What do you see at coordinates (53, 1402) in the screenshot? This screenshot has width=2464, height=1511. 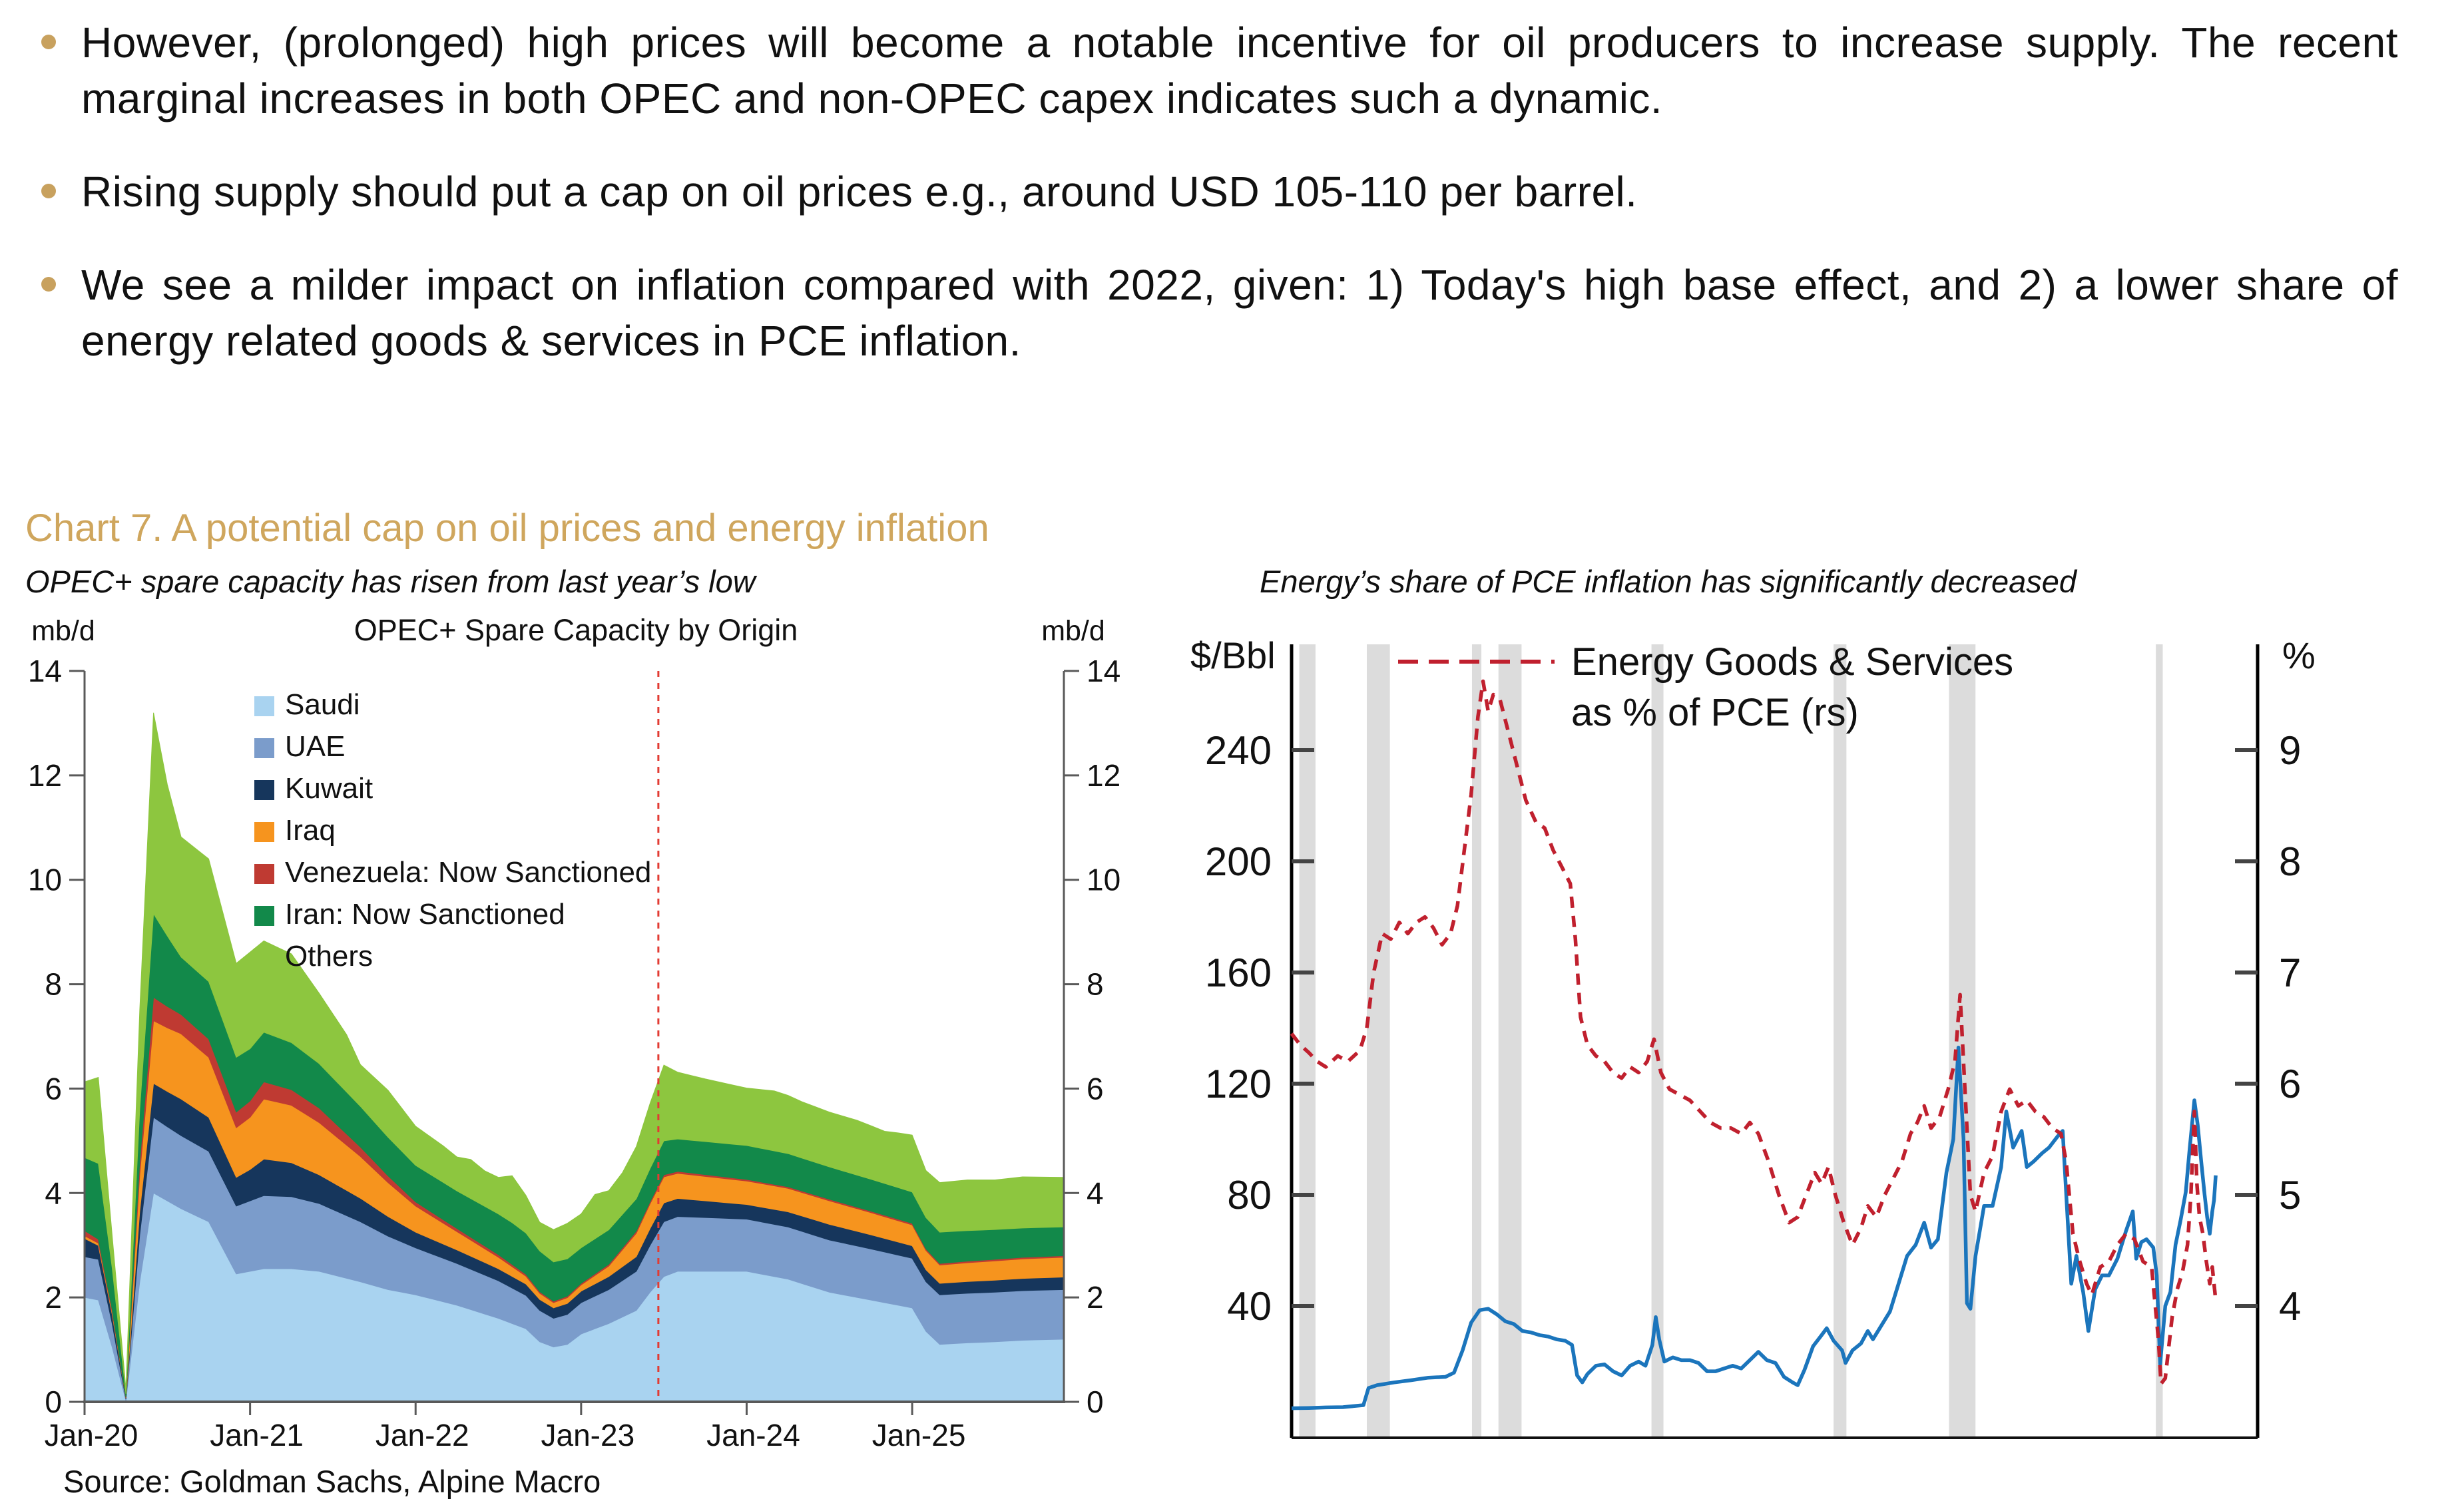 I see `y-tick-label-left: 0` at bounding box center [53, 1402].